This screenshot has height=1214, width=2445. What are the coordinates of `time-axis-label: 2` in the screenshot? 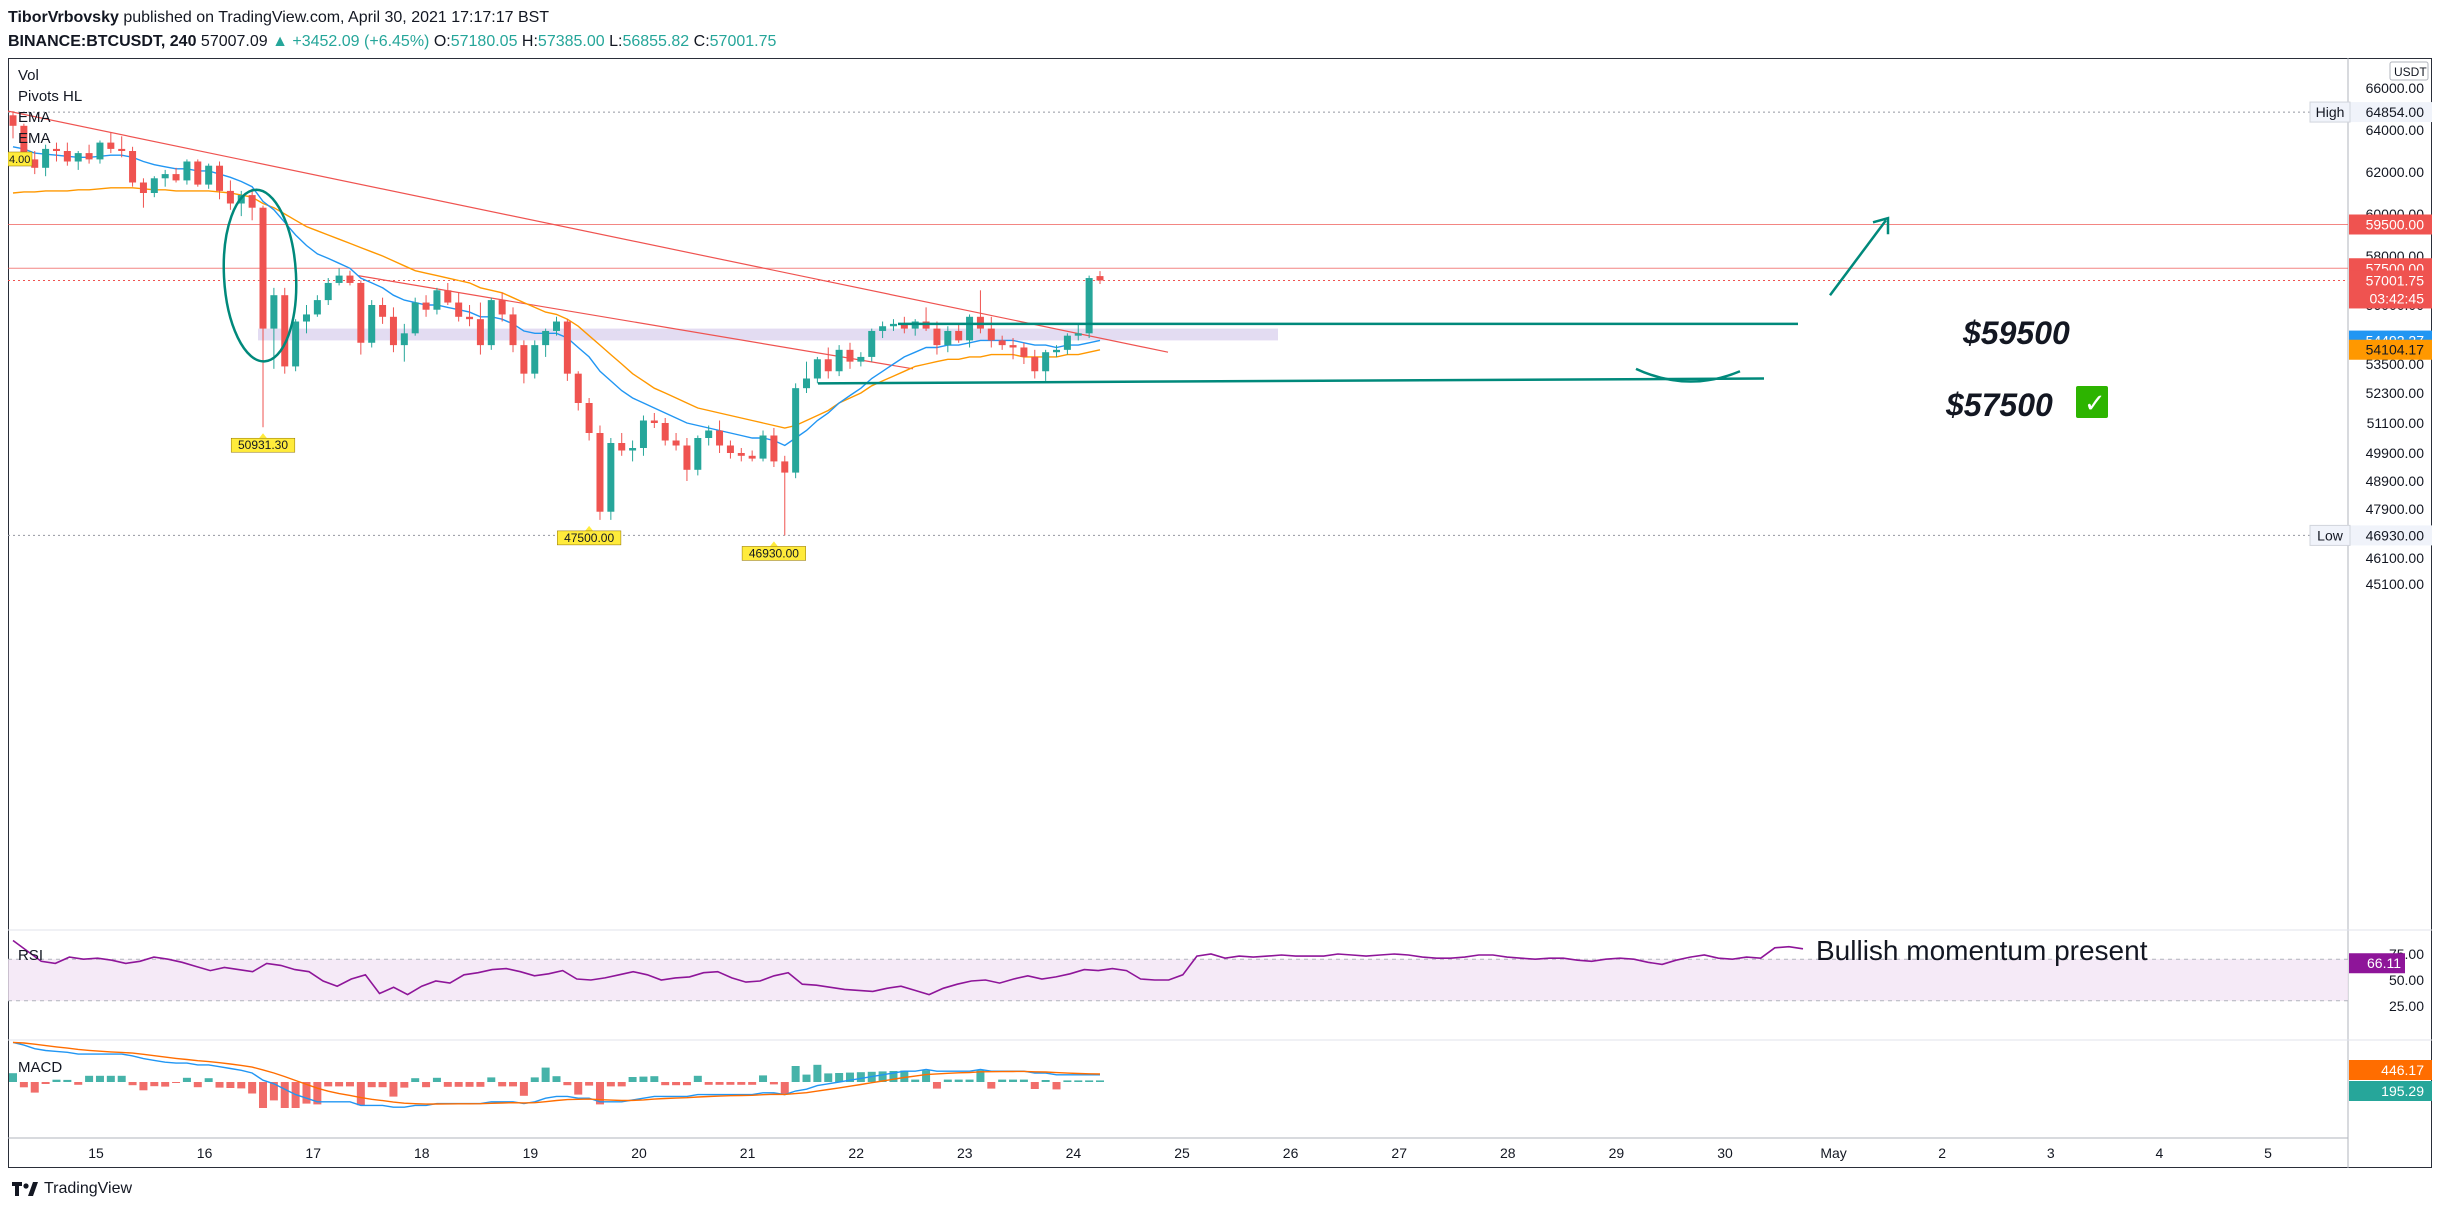 It's located at (1942, 1153).